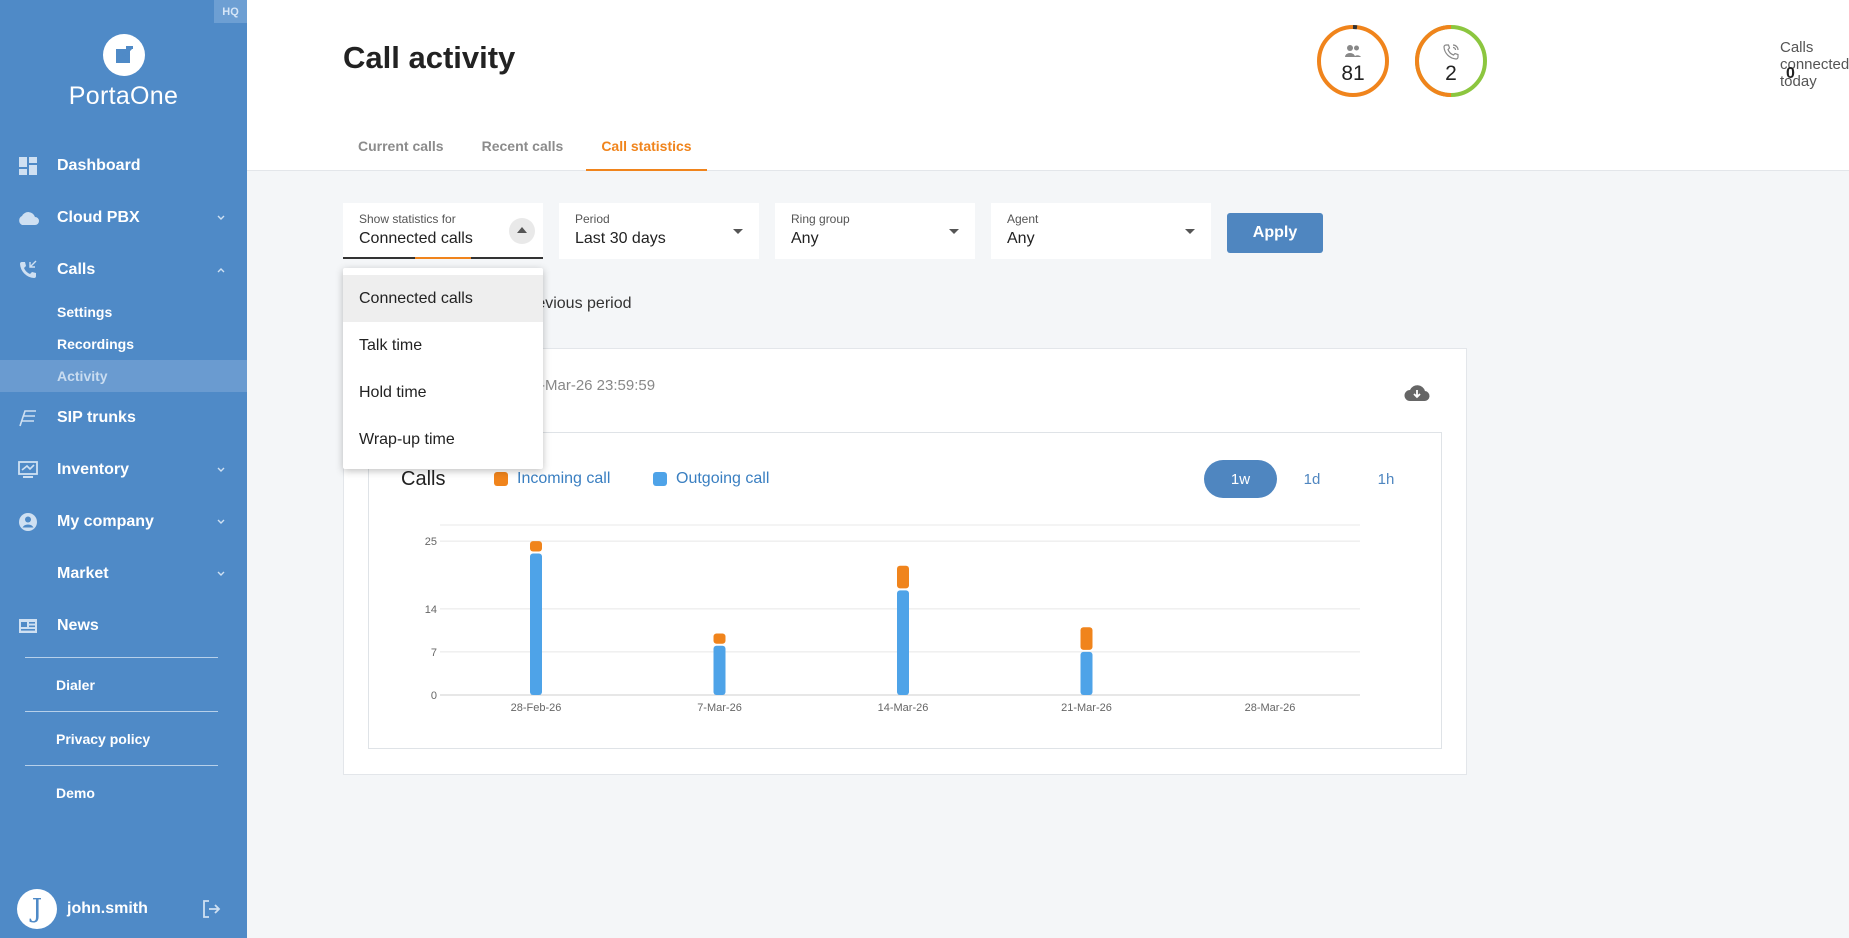 The height and width of the screenshot is (938, 1849). What do you see at coordinates (903, 708) in the screenshot?
I see `x-tick-label: 14-Mar-26` at bounding box center [903, 708].